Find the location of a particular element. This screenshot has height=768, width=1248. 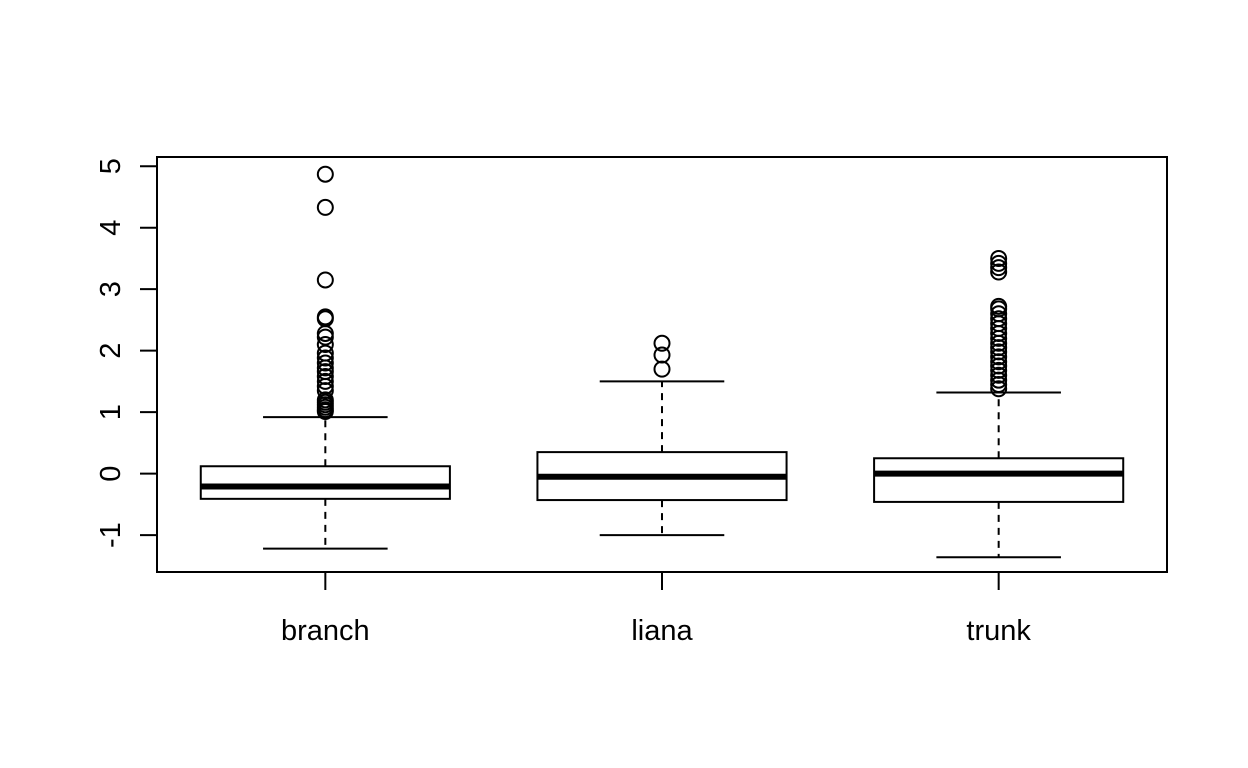

y-tick-label: 0 is located at coordinates (111, 474).